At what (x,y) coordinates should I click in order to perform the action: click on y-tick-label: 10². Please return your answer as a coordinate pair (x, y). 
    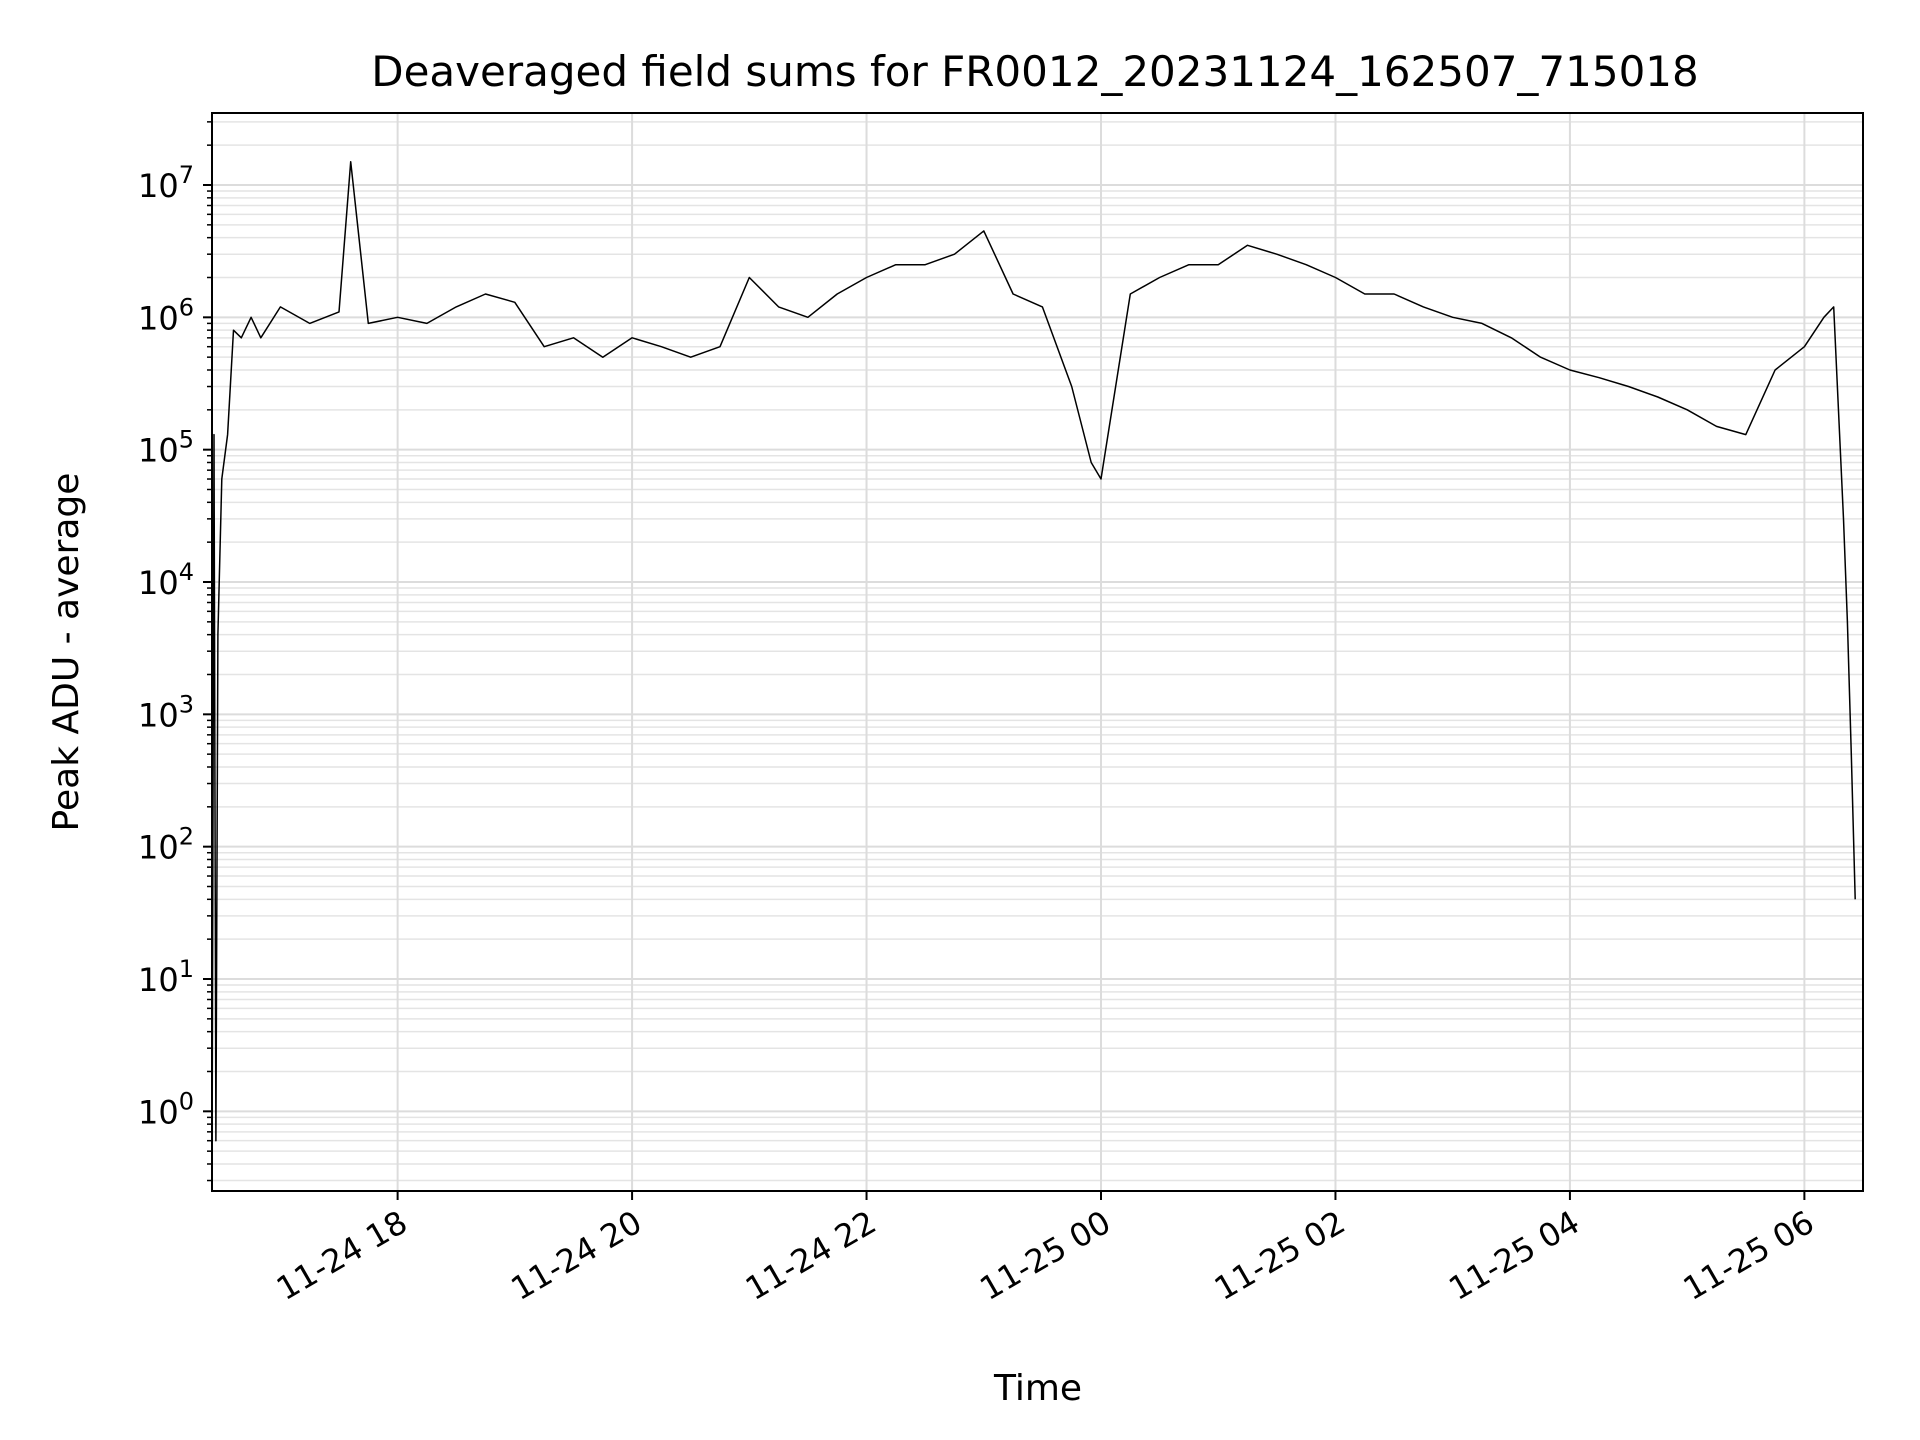
    Looking at the image, I should click on (166, 845).